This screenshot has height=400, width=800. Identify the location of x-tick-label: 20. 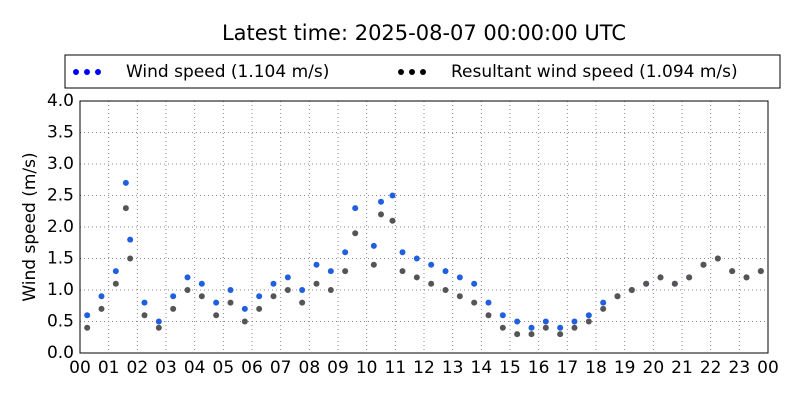
(654, 368).